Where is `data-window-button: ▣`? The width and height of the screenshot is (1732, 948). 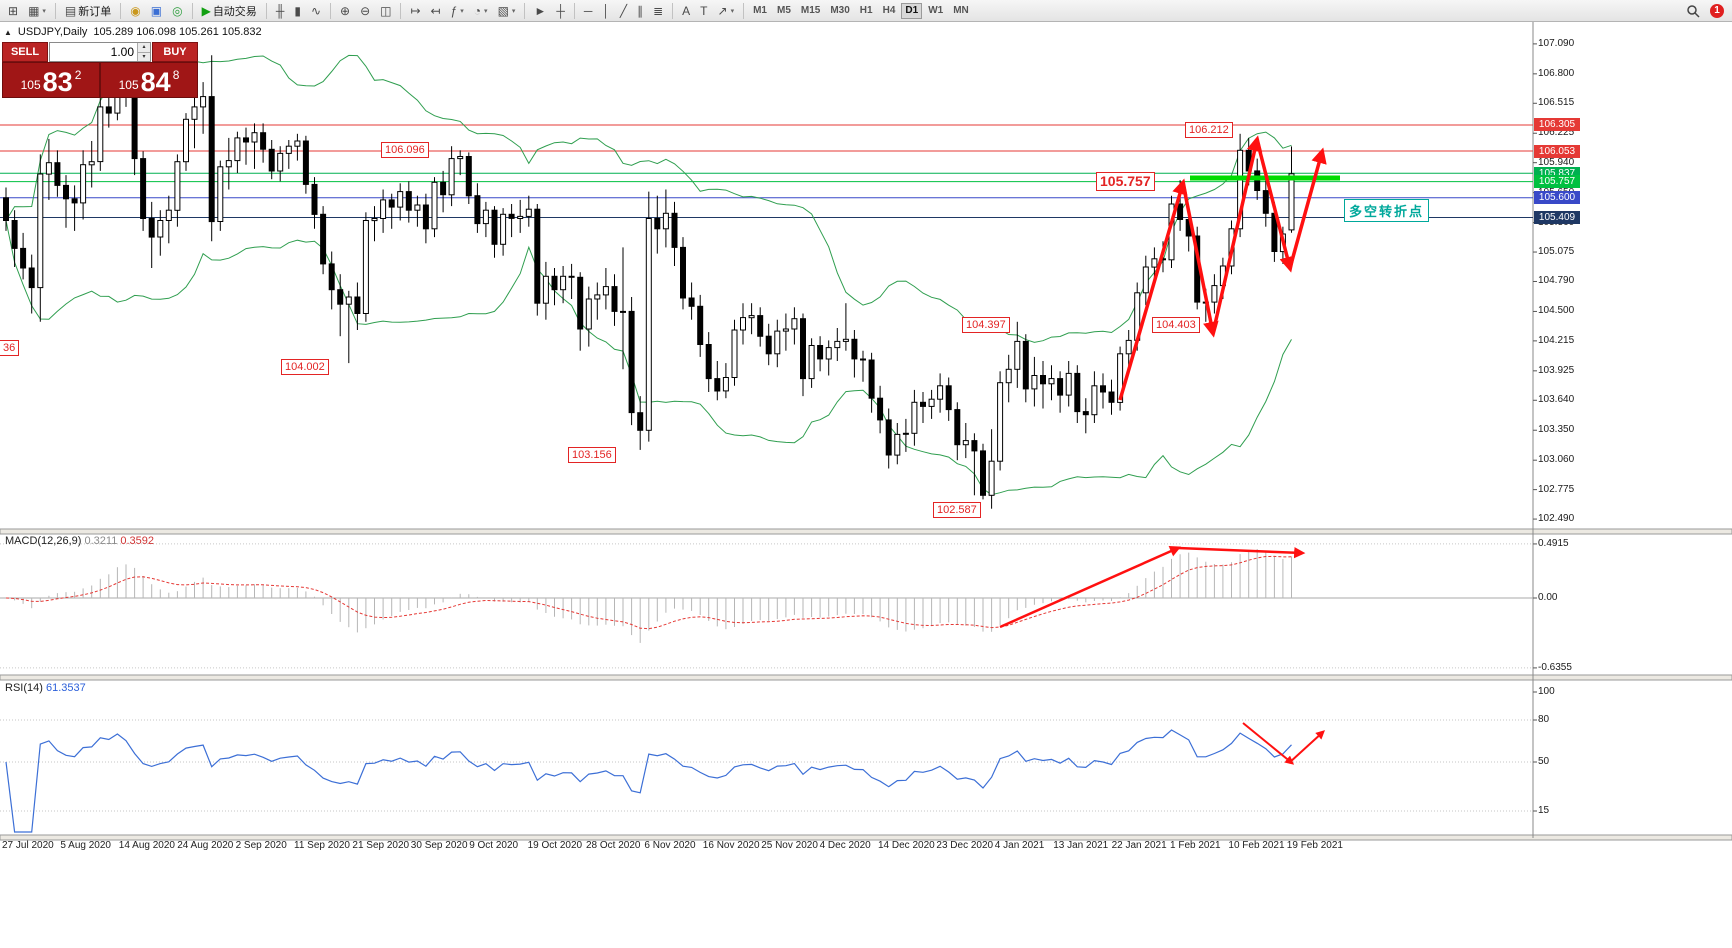
data-window-button: ▣ is located at coordinates (156, 11).